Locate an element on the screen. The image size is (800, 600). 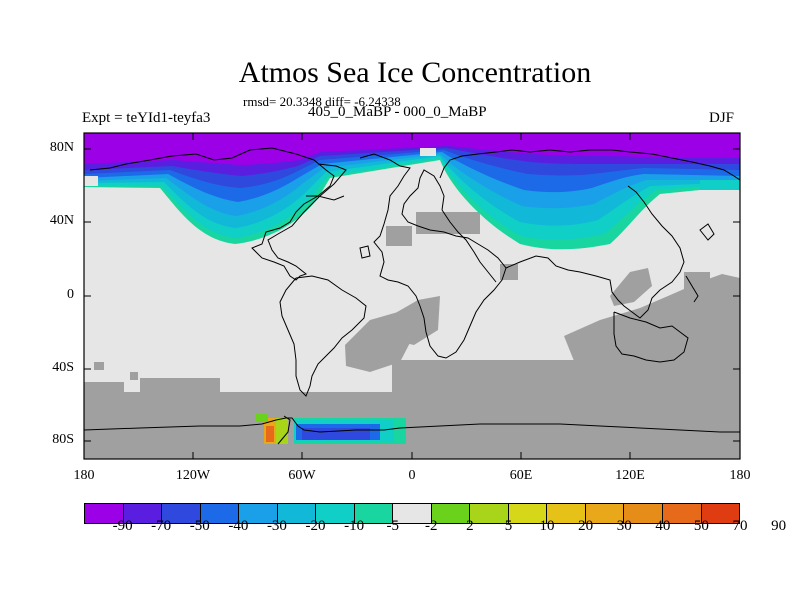
colorbar-label: 30 is located at coordinates (624, 526).